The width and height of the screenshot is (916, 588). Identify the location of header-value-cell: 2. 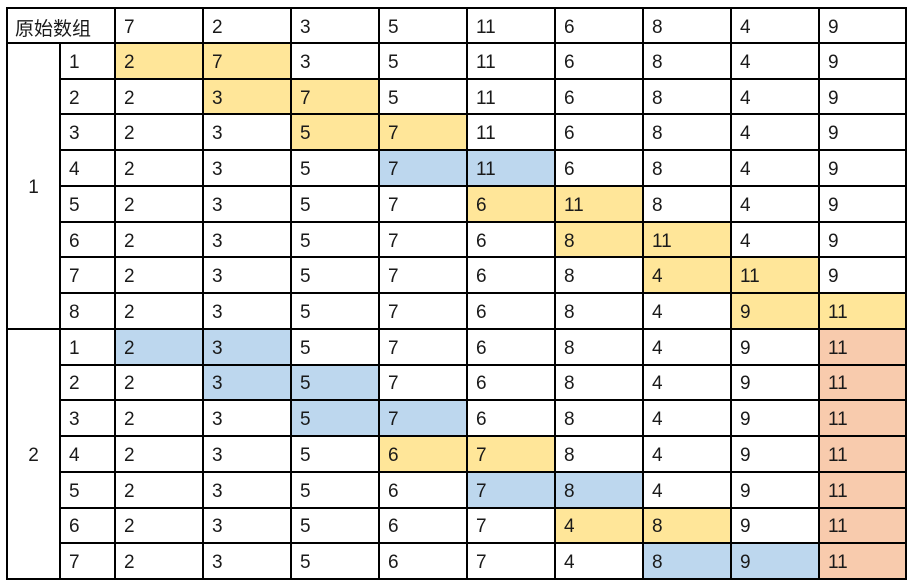
(217, 27).